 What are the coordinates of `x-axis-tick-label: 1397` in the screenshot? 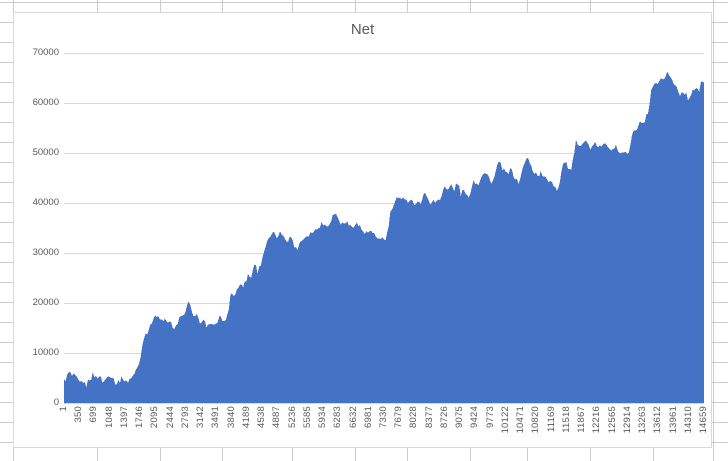 It's located at (124, 417).